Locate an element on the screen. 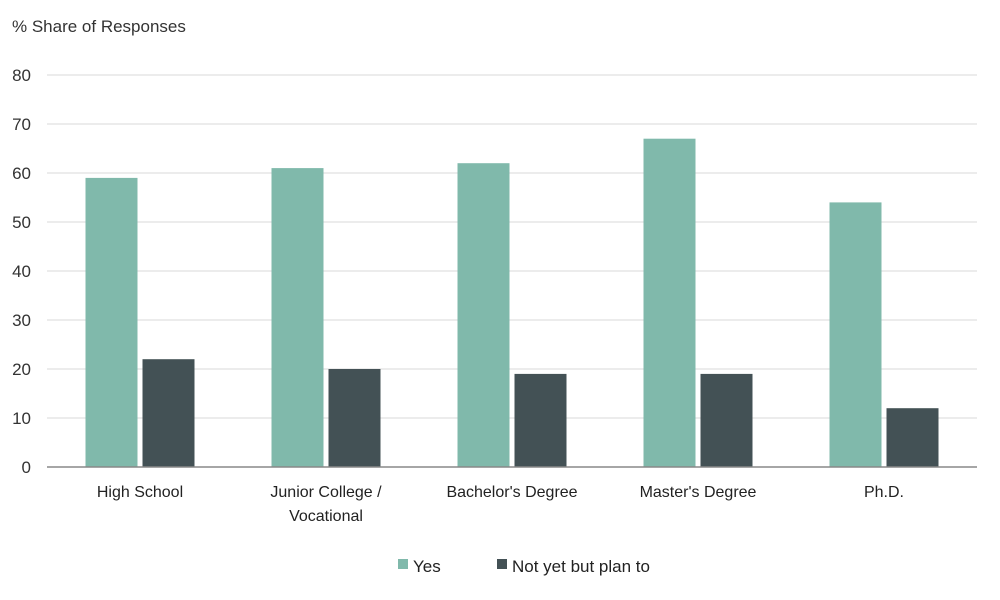  x-category-label-line: Junior College / is located at coordinates (326, 492).